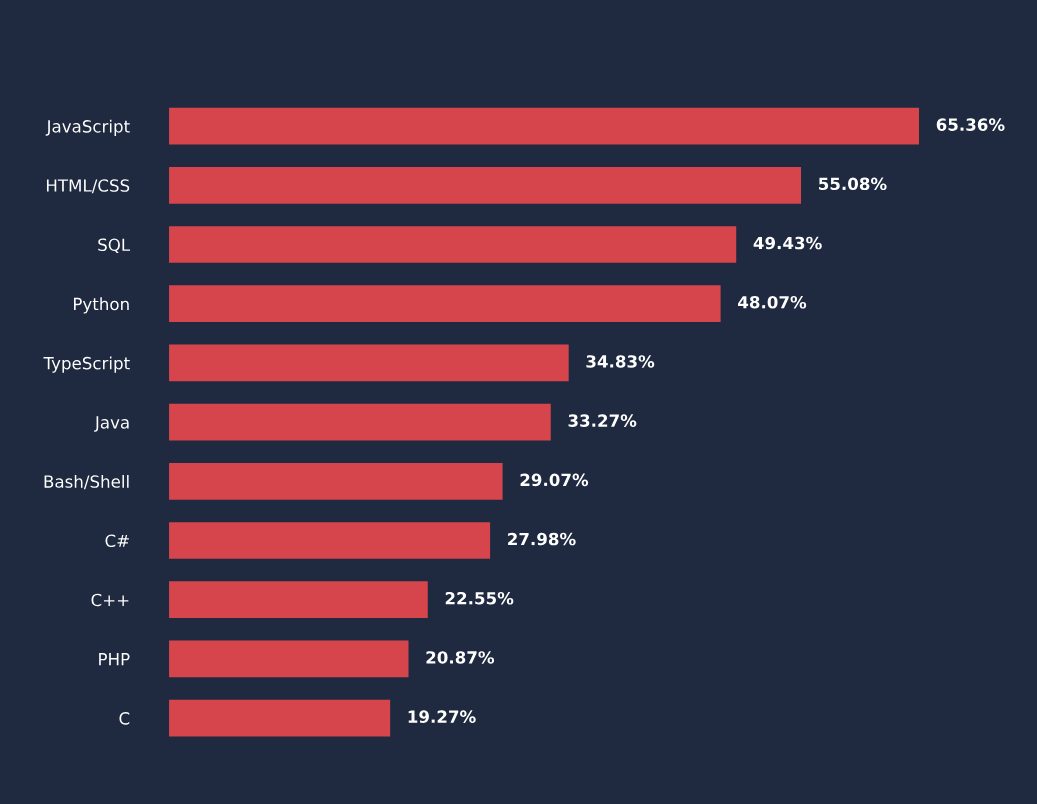  What do you see at coordinates (87, 127) in the screenshot?
I see `y-tick-label: JavaScript` at bounding box center [87, 127].